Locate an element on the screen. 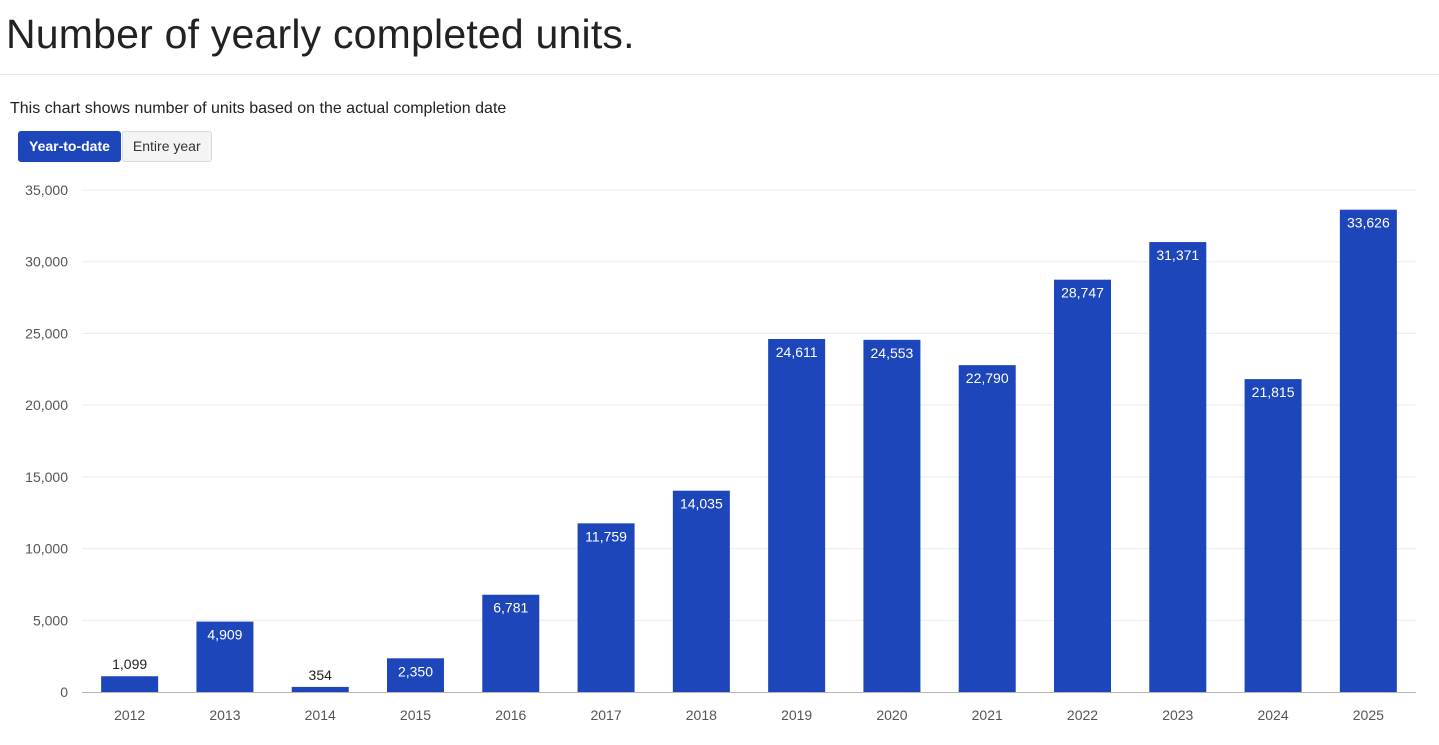 This screenshot has width=1439, height=745. x-tick-label: 2021 is located at coordinates (987, 715).